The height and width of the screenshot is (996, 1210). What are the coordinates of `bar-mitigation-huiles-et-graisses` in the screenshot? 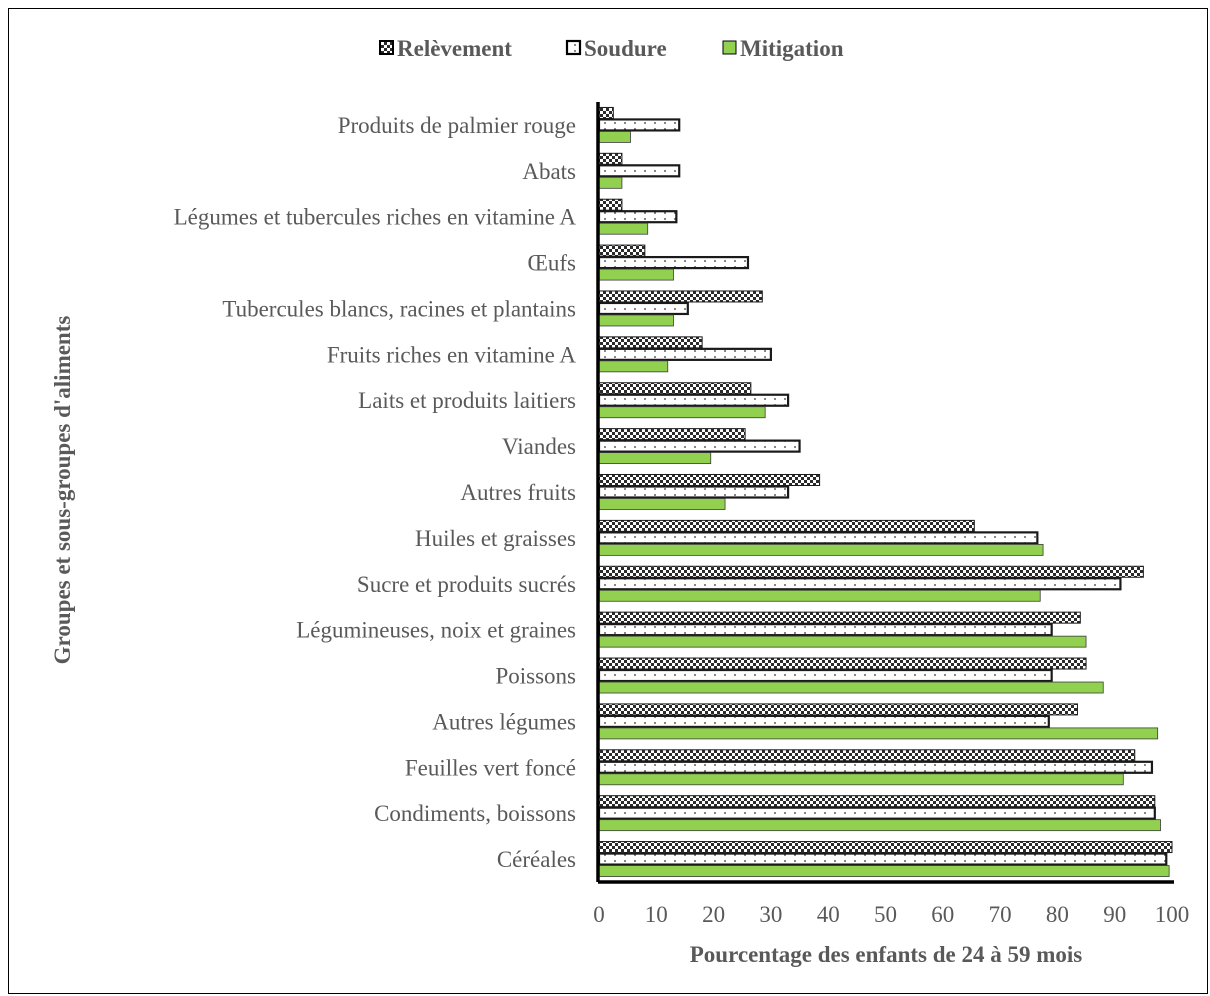 It's located at (821, 549).